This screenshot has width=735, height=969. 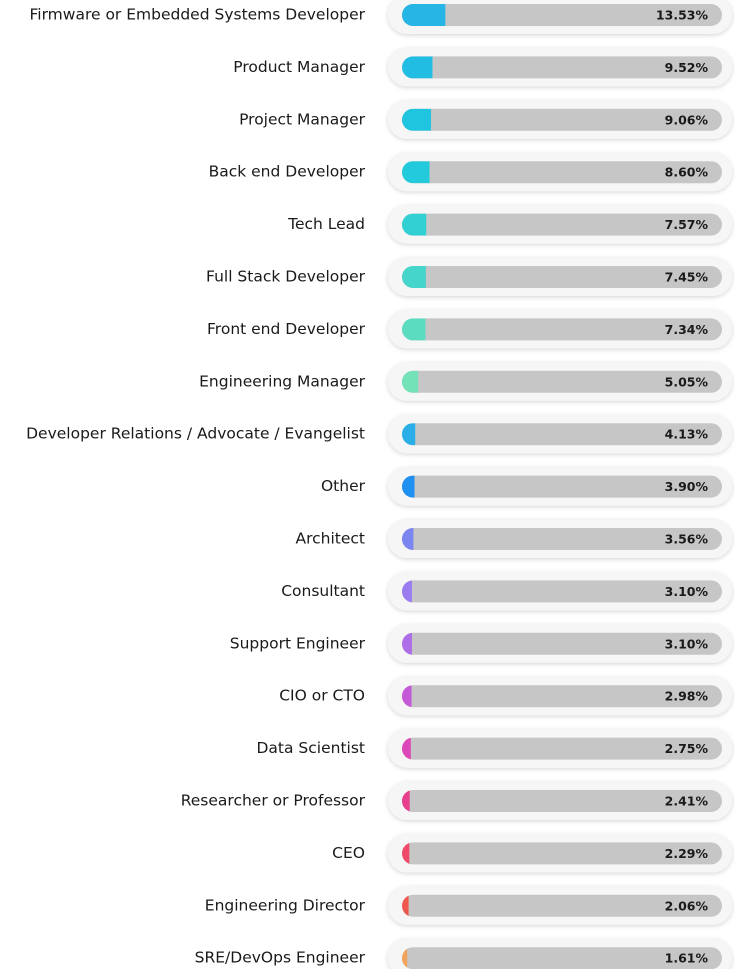 I want to click on category-label: Data Scientist, so click(x=311, y=748).